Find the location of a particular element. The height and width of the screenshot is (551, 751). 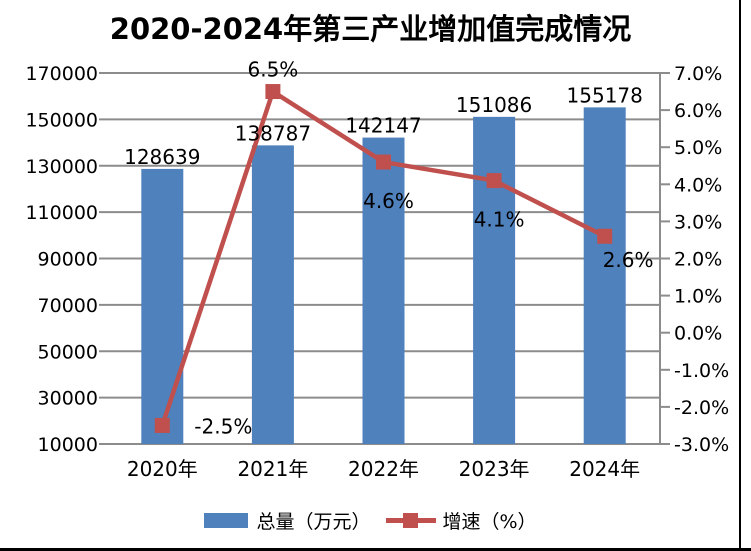

bar-value-label-2024年: 155178 is located at coordinates (605, 95).